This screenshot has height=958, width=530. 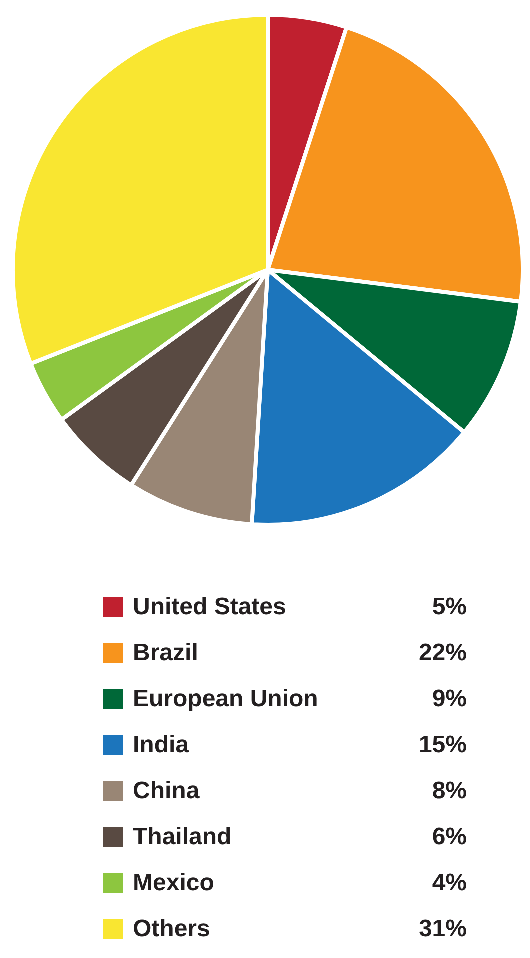 What do you see at coordinates (166, 791) in the screenshot?
I see `legend-label: China` at bounding box center [166, 791].